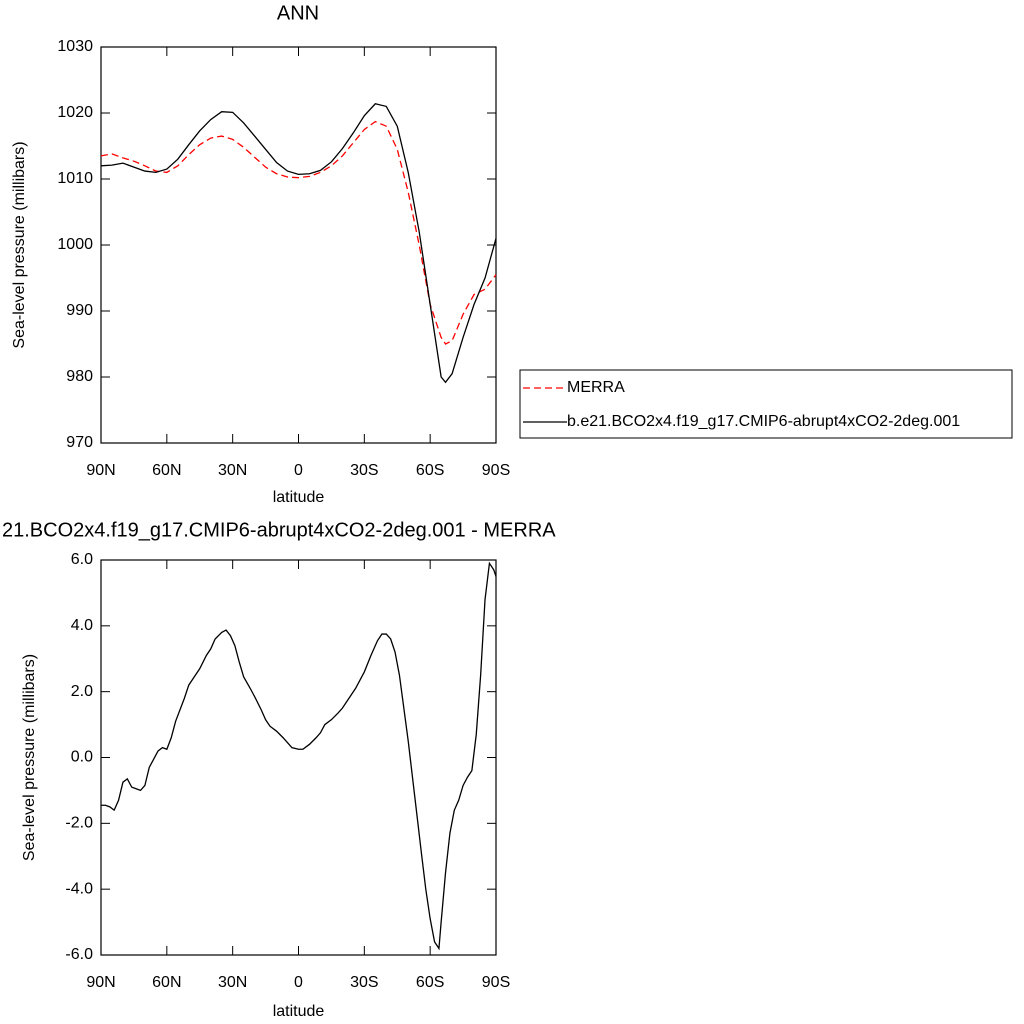  I want to click on y-tick-label: 1020, so click(75, 112).